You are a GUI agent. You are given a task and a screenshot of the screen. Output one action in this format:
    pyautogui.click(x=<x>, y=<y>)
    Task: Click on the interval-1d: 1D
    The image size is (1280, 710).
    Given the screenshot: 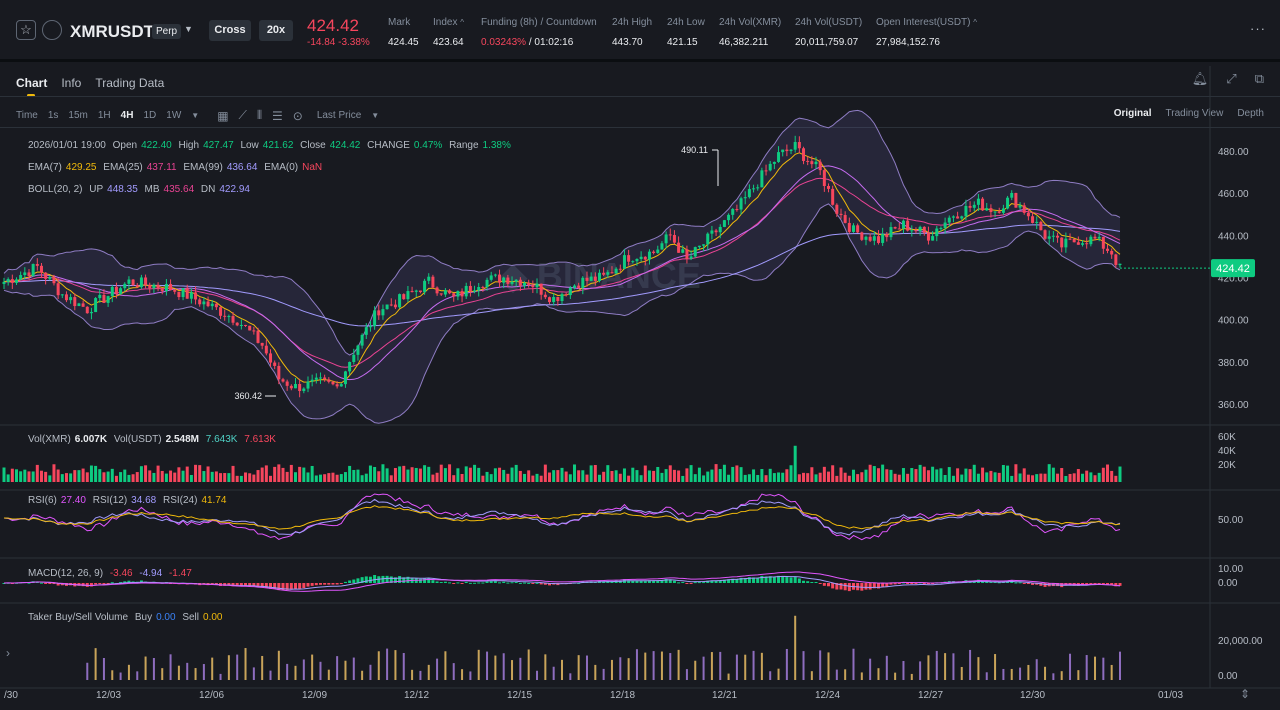 What is the action you would take?
    pyautogui.click(x=150, y=115)
    